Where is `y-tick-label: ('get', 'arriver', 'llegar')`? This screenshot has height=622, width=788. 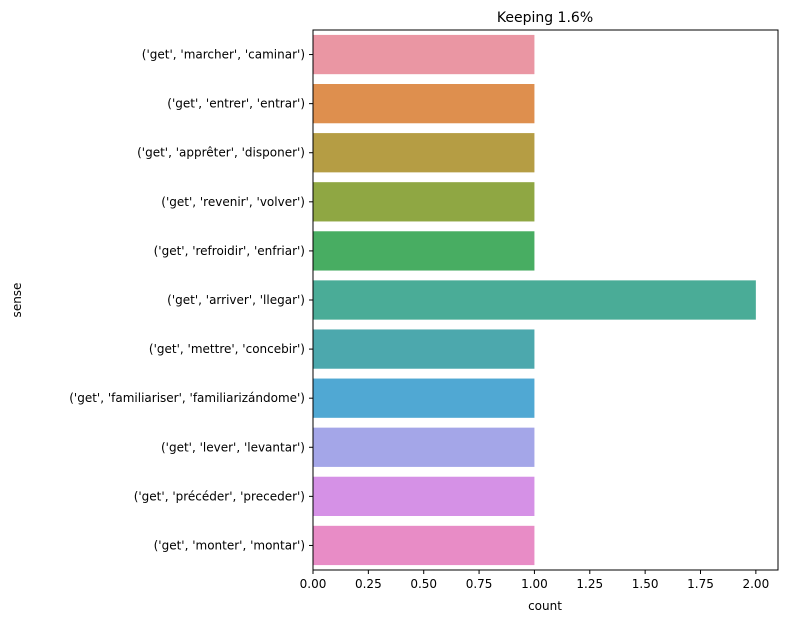
y-tick-label: ('get', 'arriver', 'llegar') is located at coordinates (236, 300).